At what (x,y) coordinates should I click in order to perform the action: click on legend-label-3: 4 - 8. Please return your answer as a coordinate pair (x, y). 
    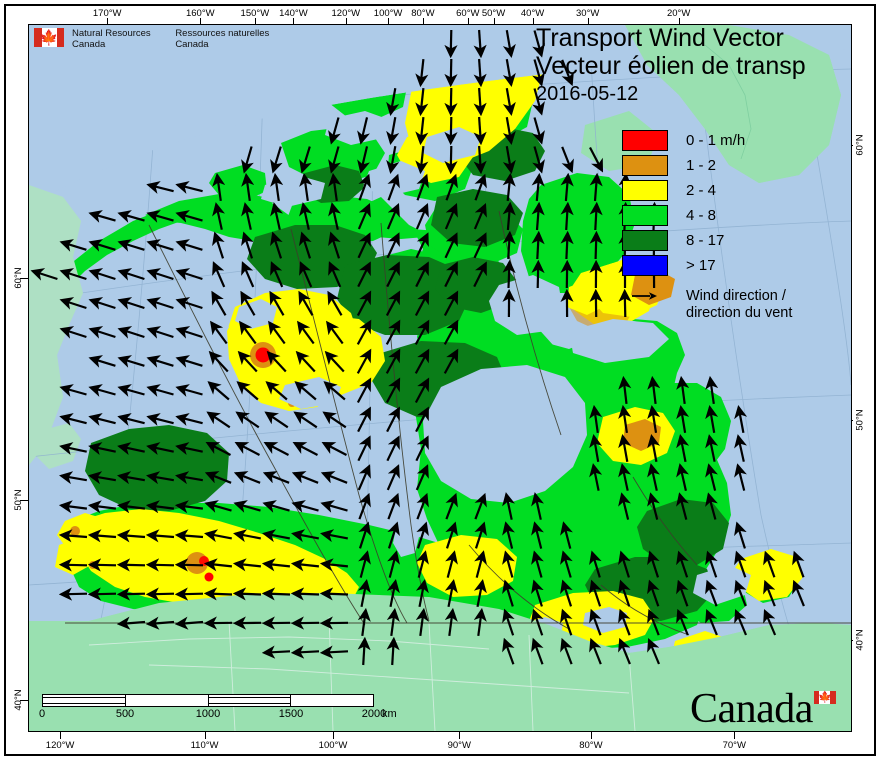
    Looking at the image, I should click on (701, 215).